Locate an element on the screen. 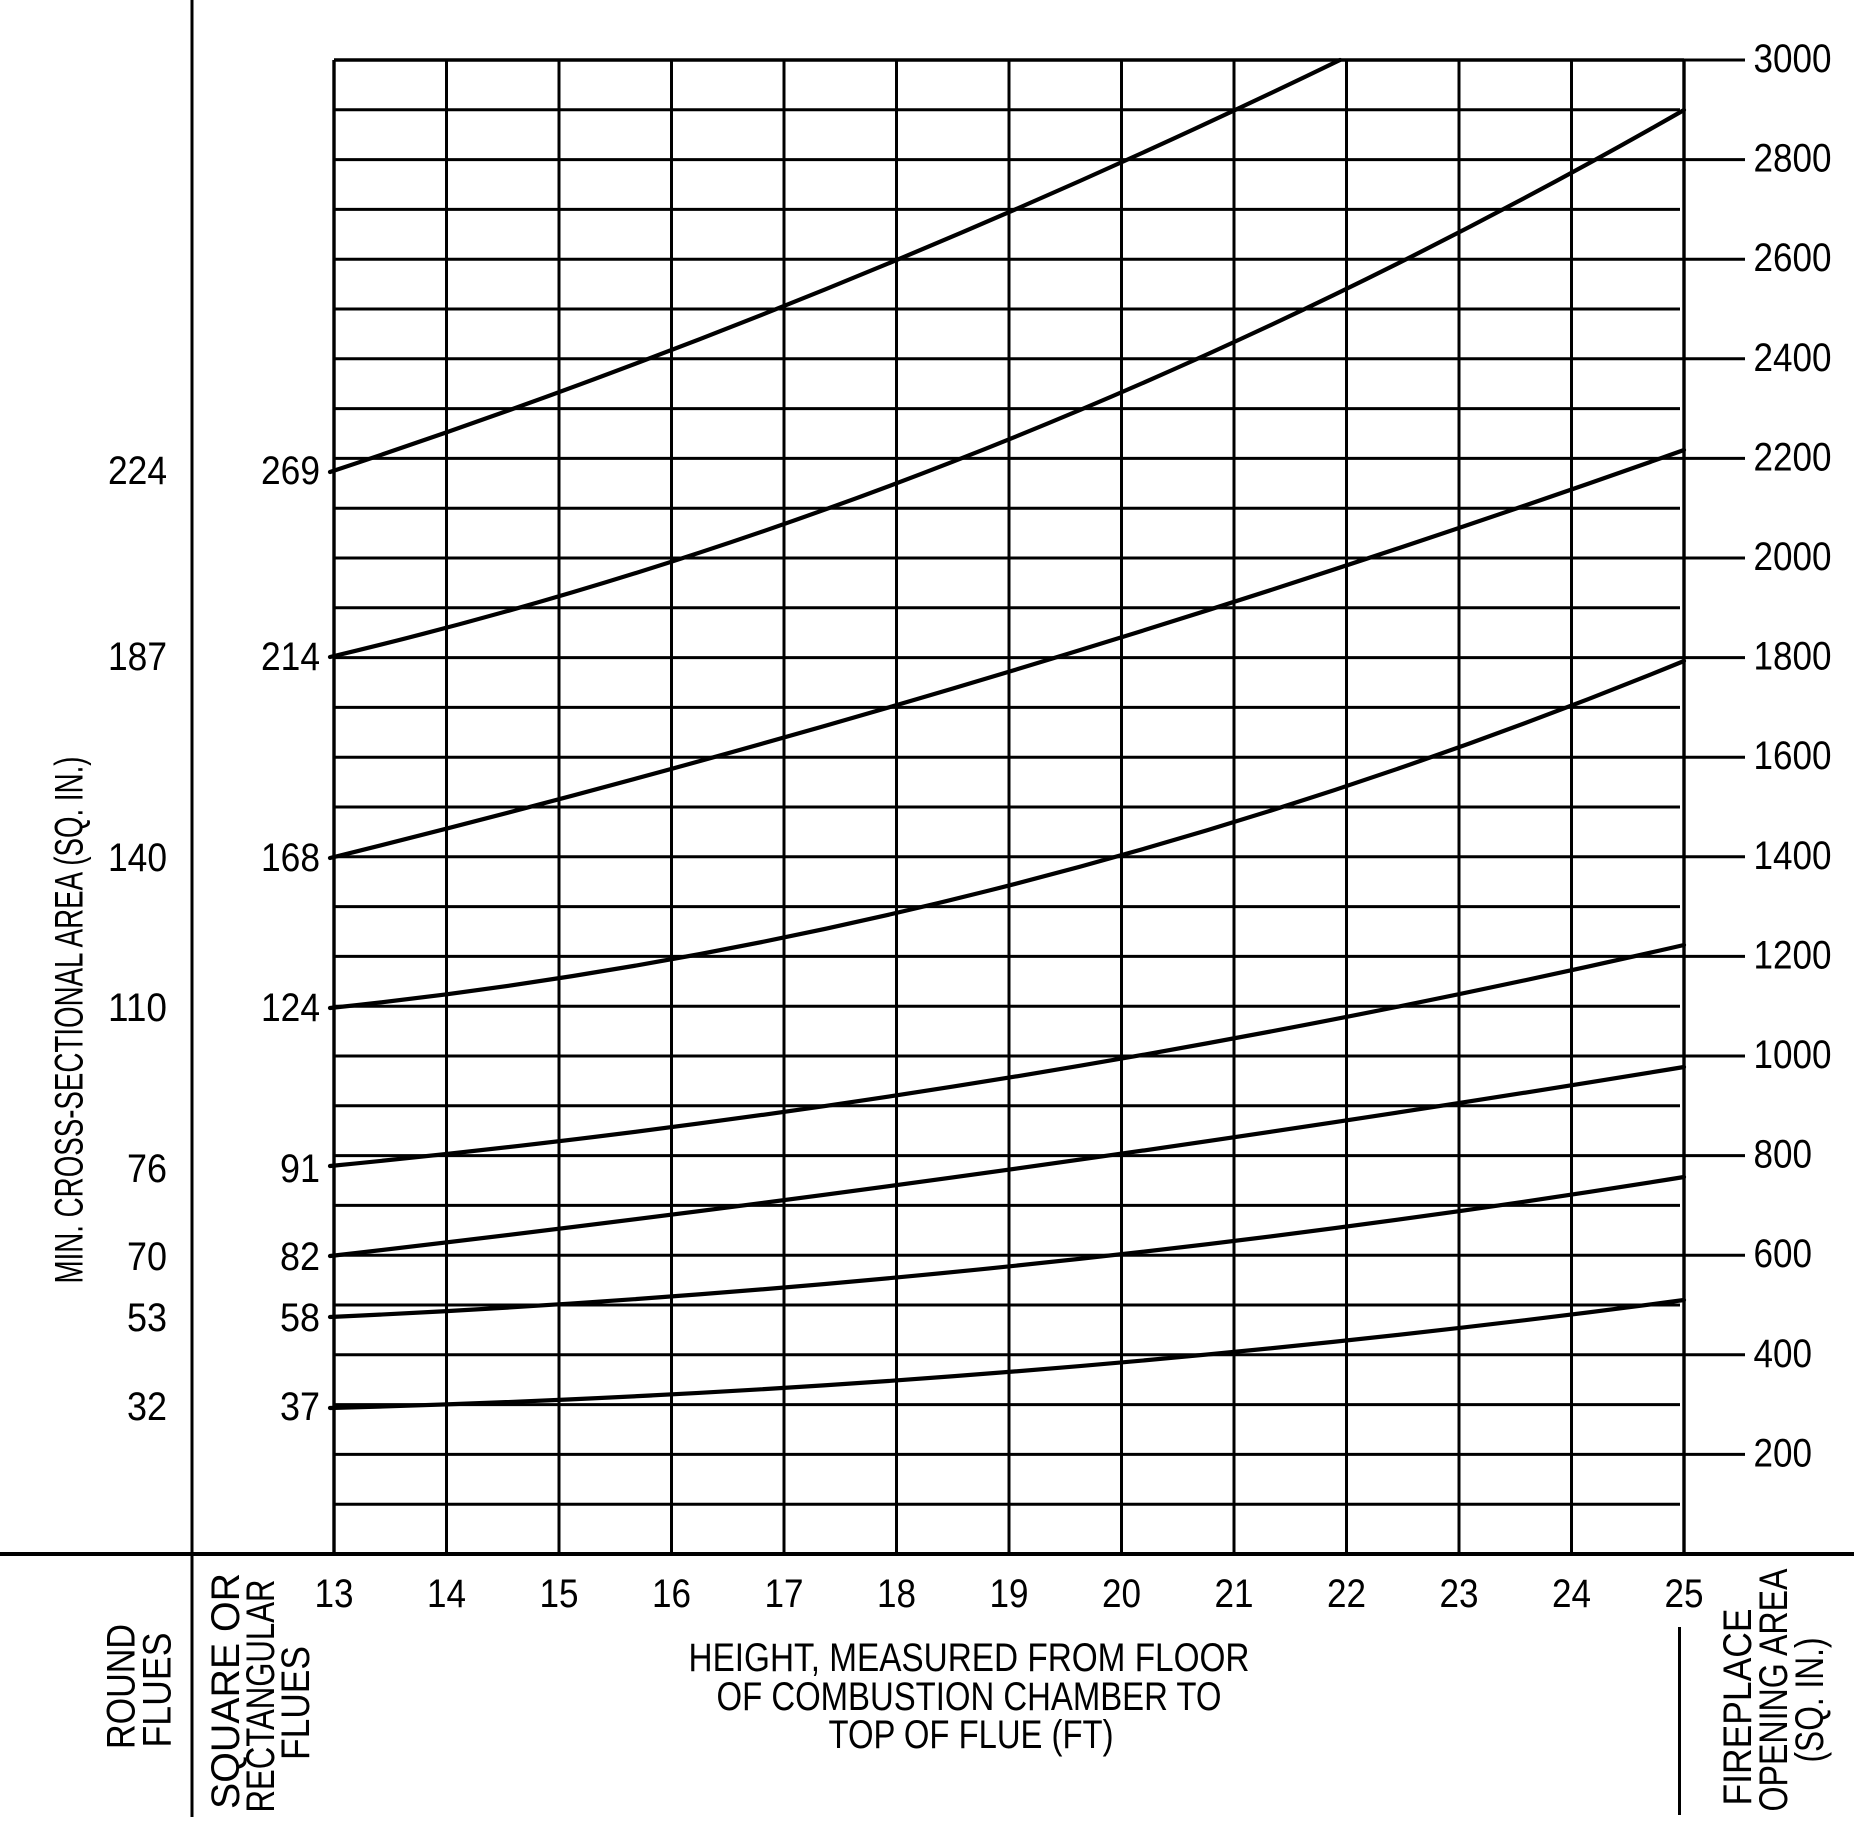  svg-text: 19 is located at coordinates (1009, 1594).